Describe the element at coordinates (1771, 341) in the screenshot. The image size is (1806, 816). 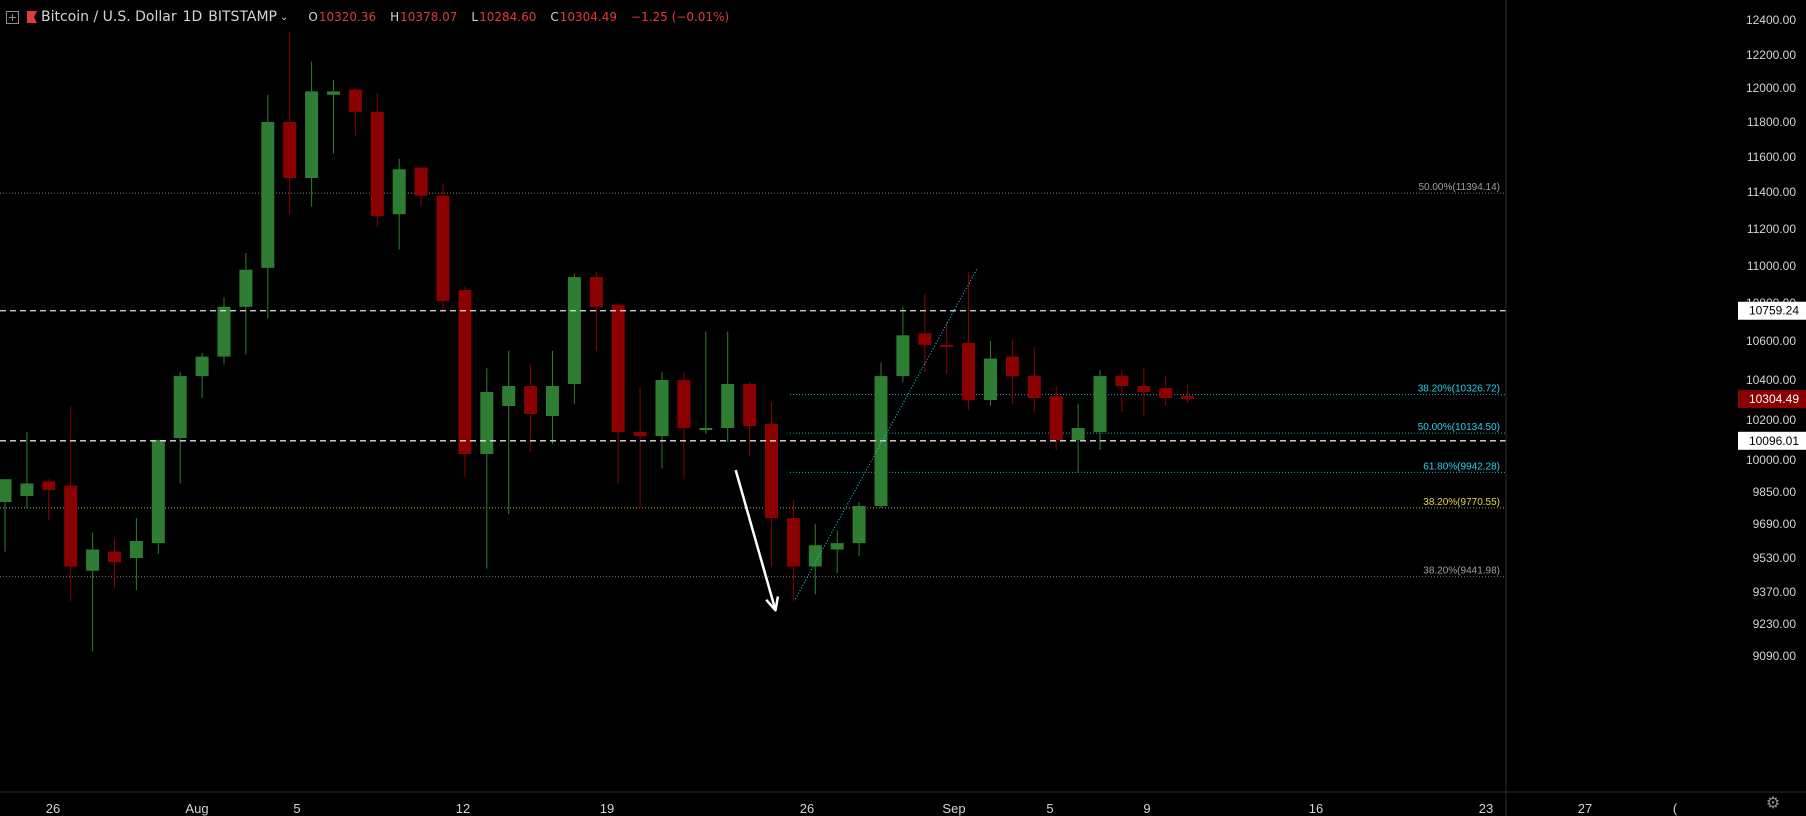
I see `price-tick-label: 10600.00` at that location.